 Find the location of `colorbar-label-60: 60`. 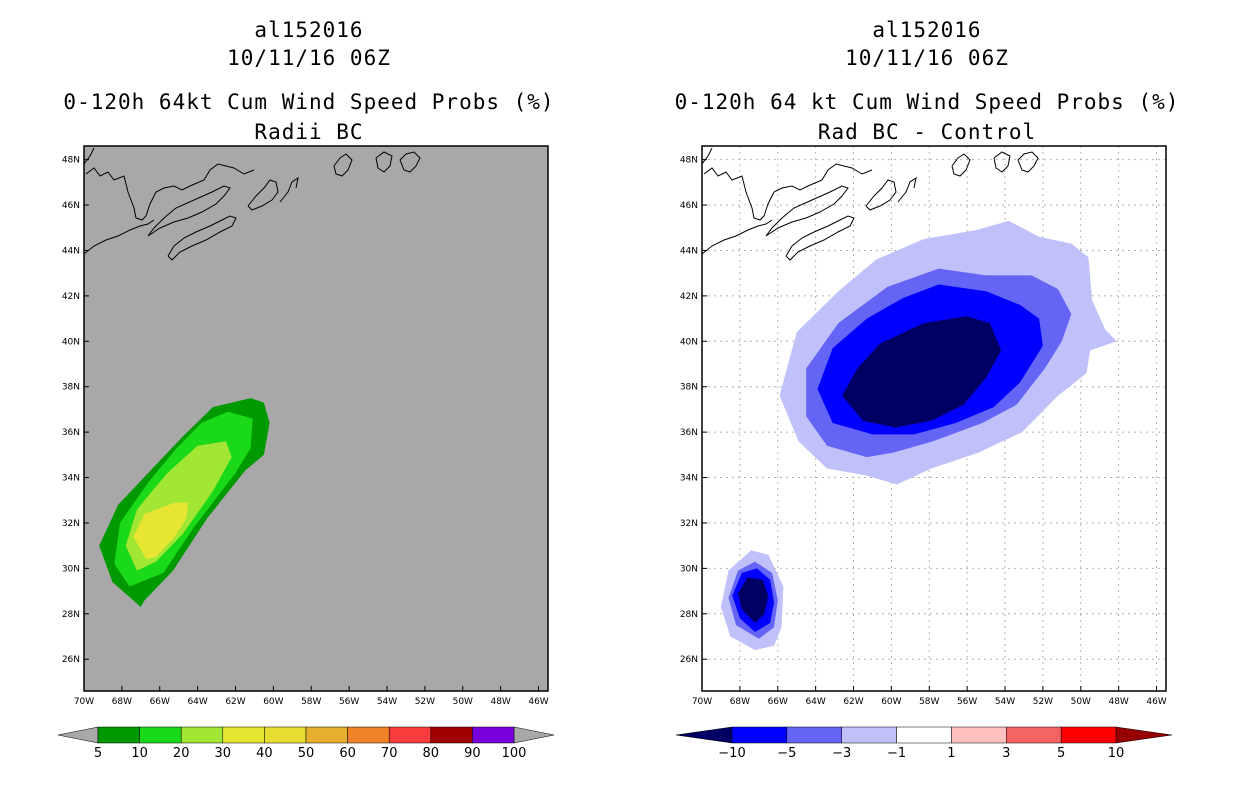

colorbar-label-60: 60 is located at coordinates (347, 753).